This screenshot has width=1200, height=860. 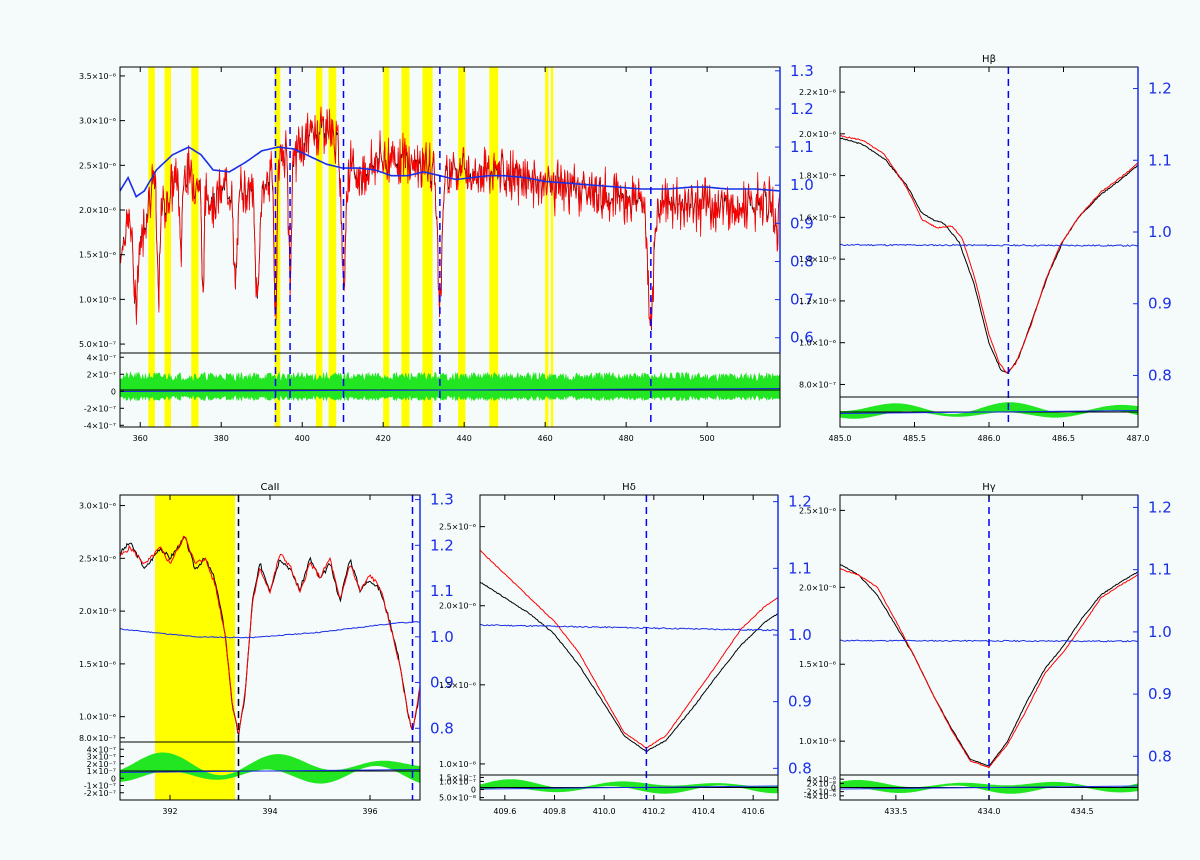 I want to click on residual-y-tick-label: -2×10⁻⁷, so click(x=100, y=793).